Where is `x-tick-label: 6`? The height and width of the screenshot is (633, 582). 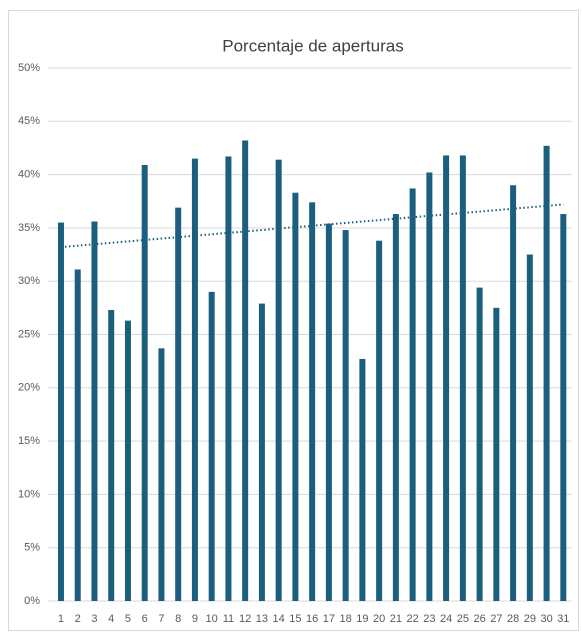 x-tick-label: 6 is located at coordinates (145, 619).